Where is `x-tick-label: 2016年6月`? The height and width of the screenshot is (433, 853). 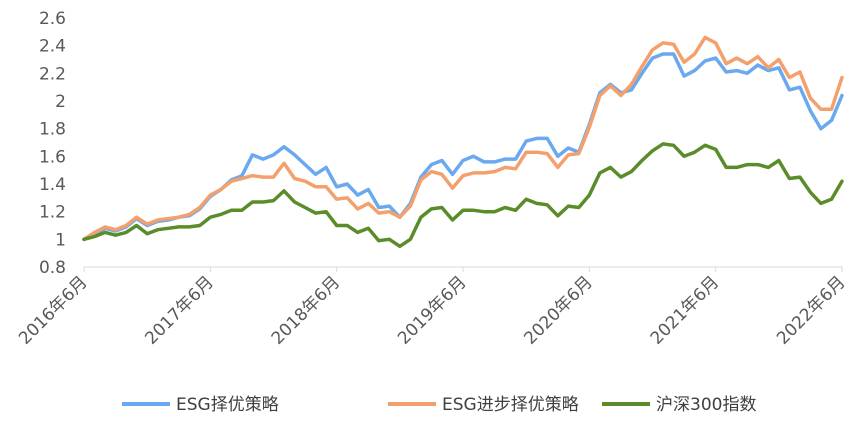
x-tick-label: 2016年6月 is located at coordinates (53, 310).